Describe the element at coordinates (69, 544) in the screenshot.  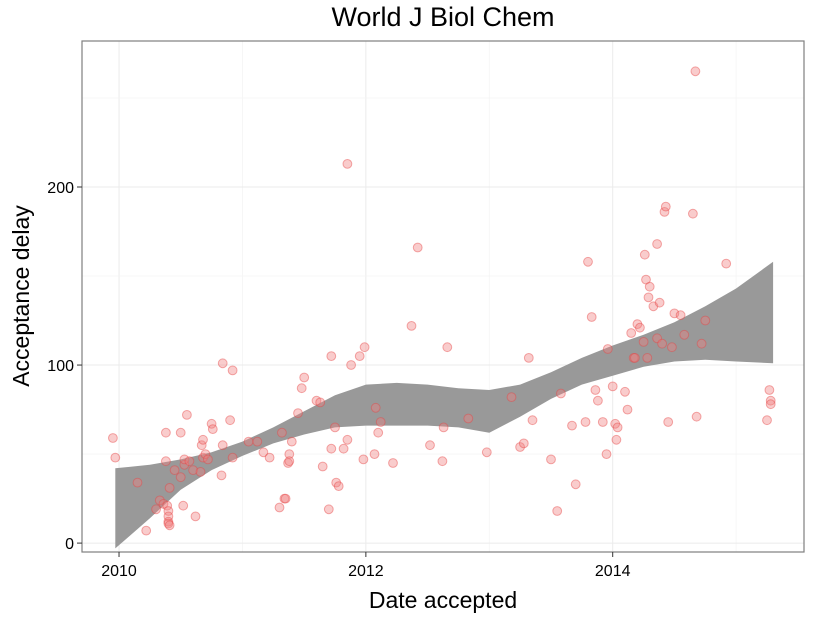
I see `y-tick-label: 0` at that location.